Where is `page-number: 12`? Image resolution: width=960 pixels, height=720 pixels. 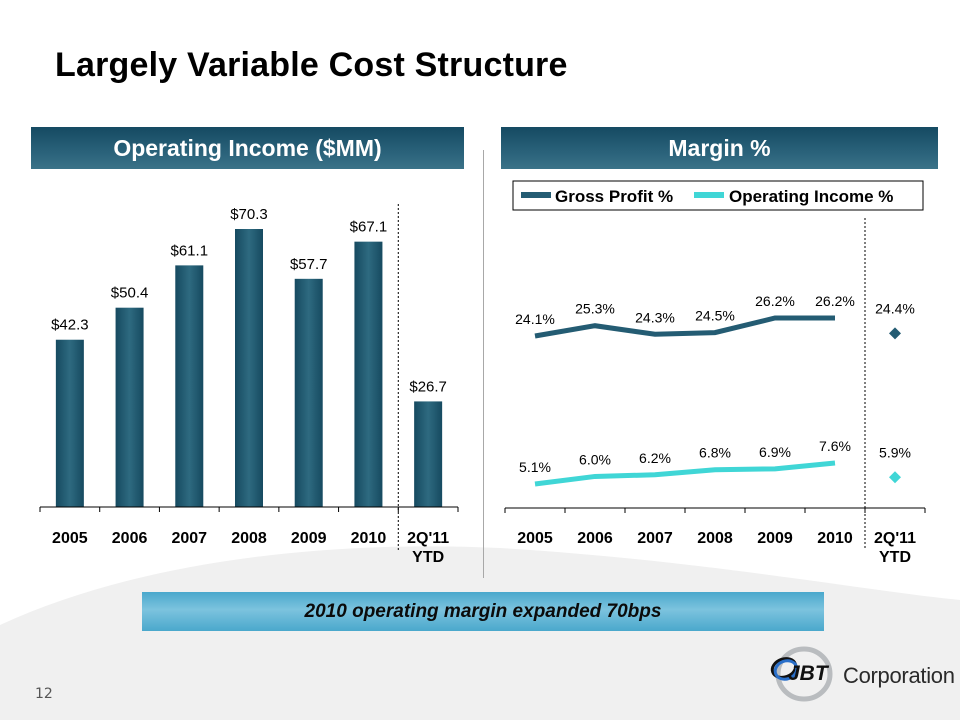 page-number: 12 is located at coordinates (44, 694).